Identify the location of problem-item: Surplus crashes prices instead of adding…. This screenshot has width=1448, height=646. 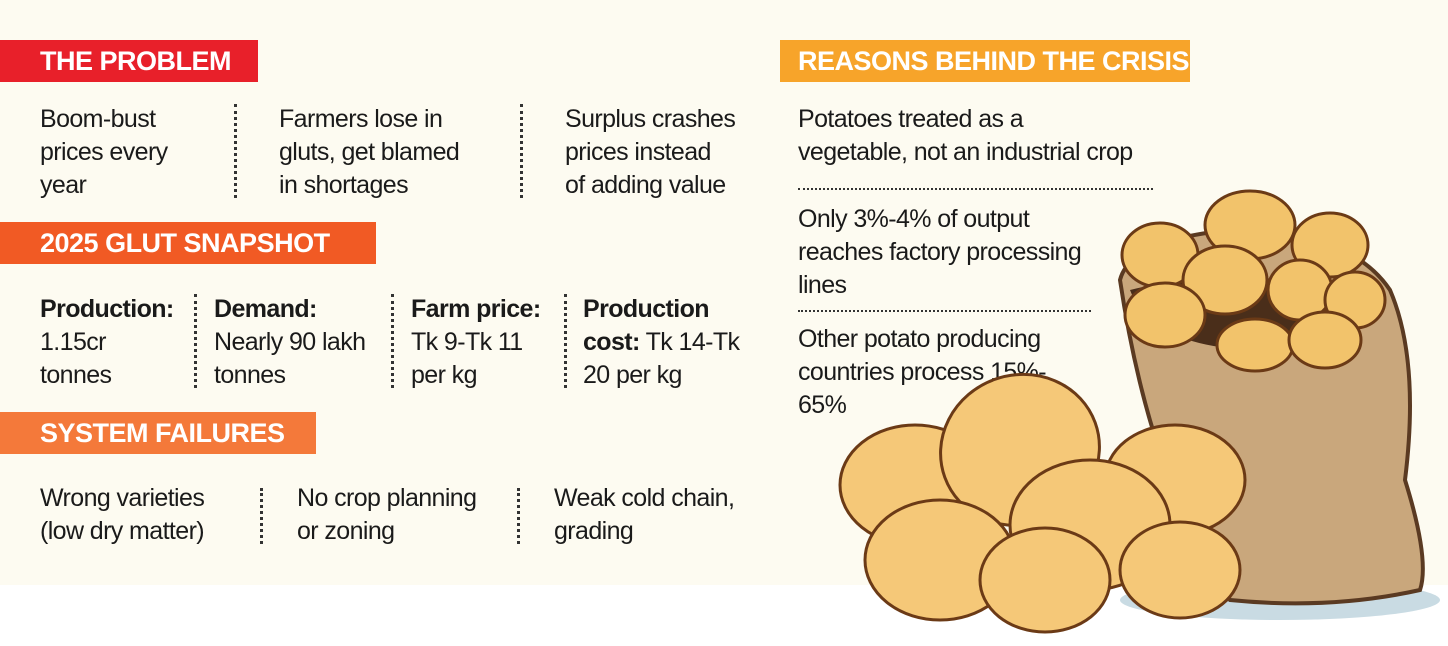
(650, 152).